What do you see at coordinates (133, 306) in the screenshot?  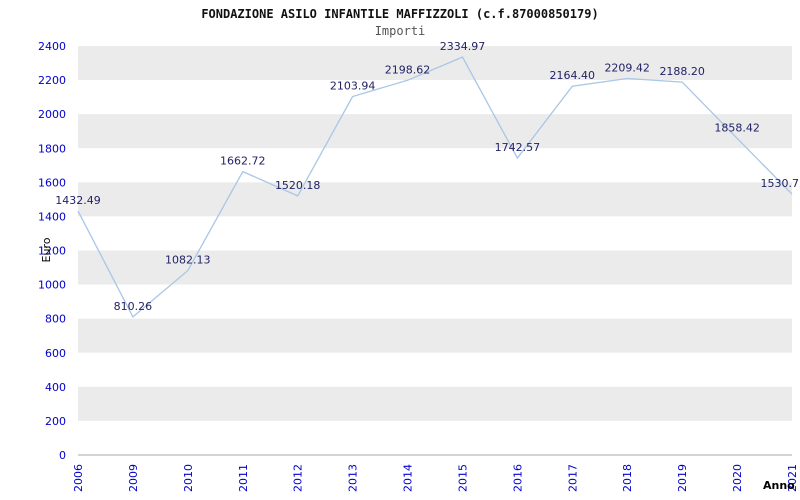 I see `svg-text: 810.26` at bounding box center [133, 306].